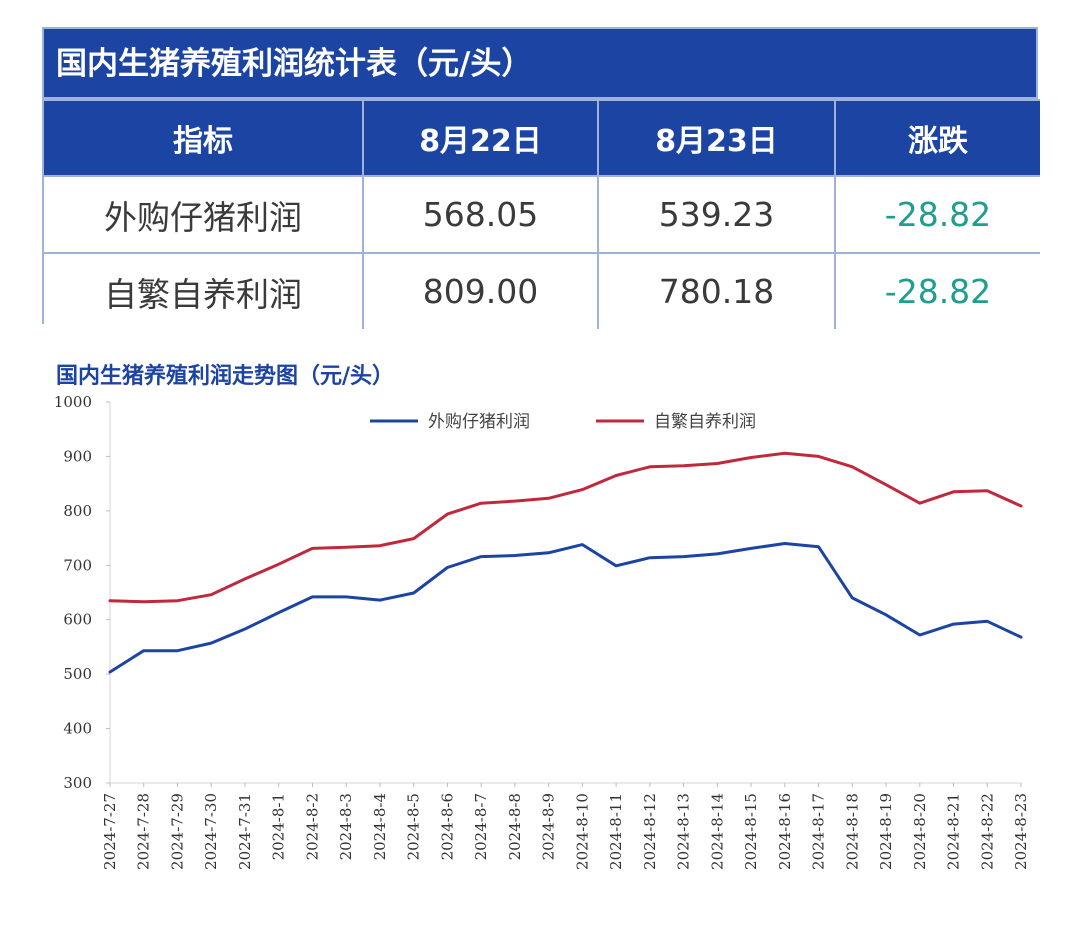 Image resolution: width=1080 pixels, height=932 pixels. I want to click on x-tick-label: 2024-8-15, so click(751, 831).